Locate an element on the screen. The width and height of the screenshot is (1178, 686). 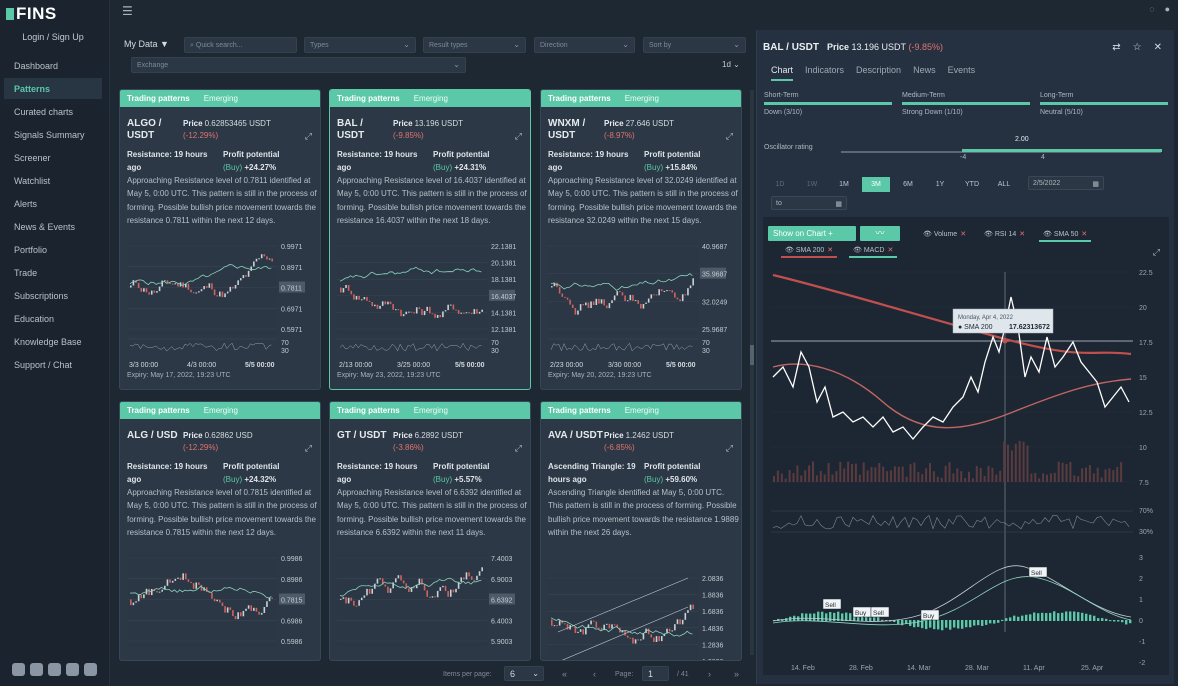
sidebar-item-curated-charts: Curated charts is located at coordinates (44, 112).